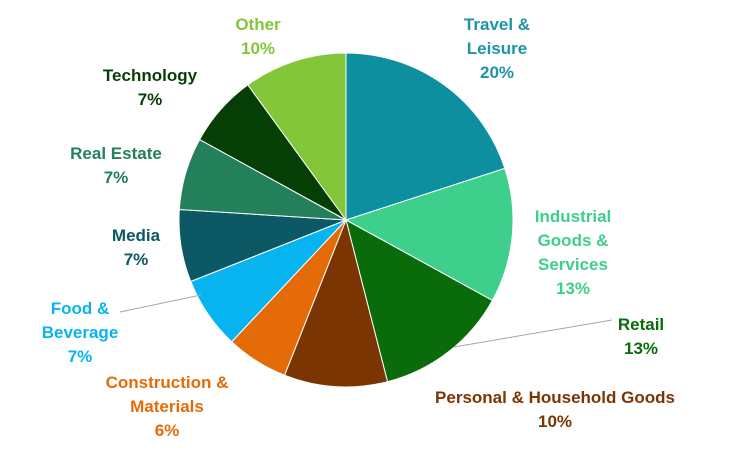  I want to click on slice-label-technology: Technology 7%, so click(150, 87).